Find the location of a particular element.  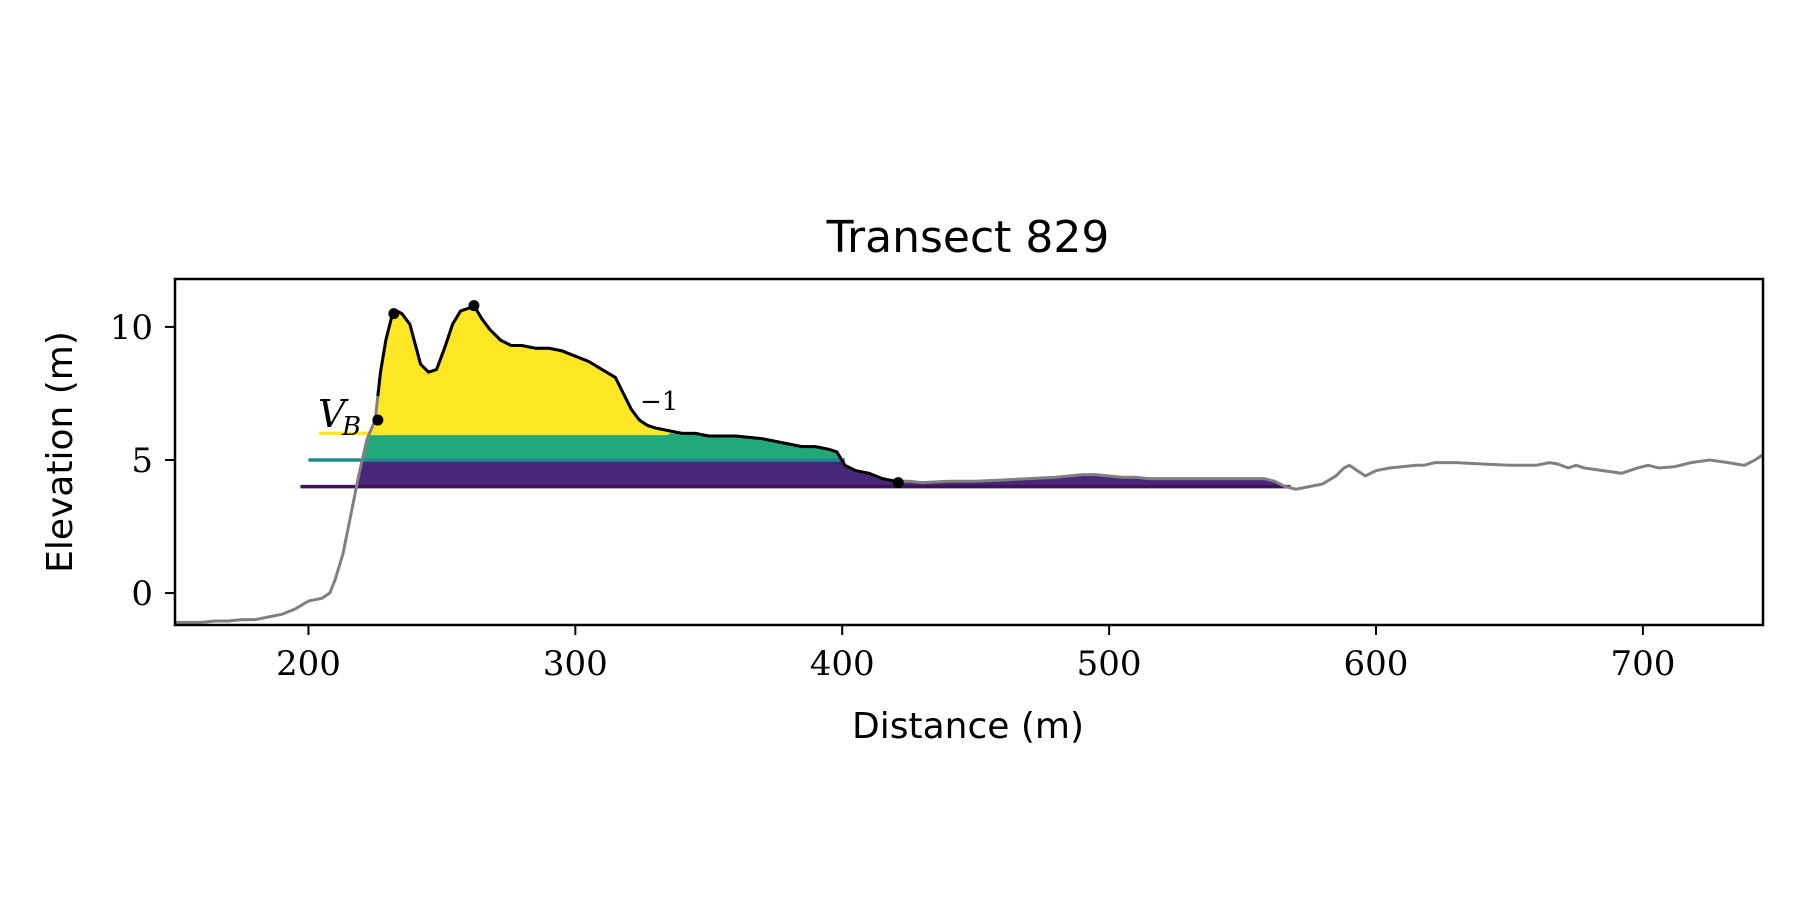

fill-band-mid is located at coordinates (818, 446).